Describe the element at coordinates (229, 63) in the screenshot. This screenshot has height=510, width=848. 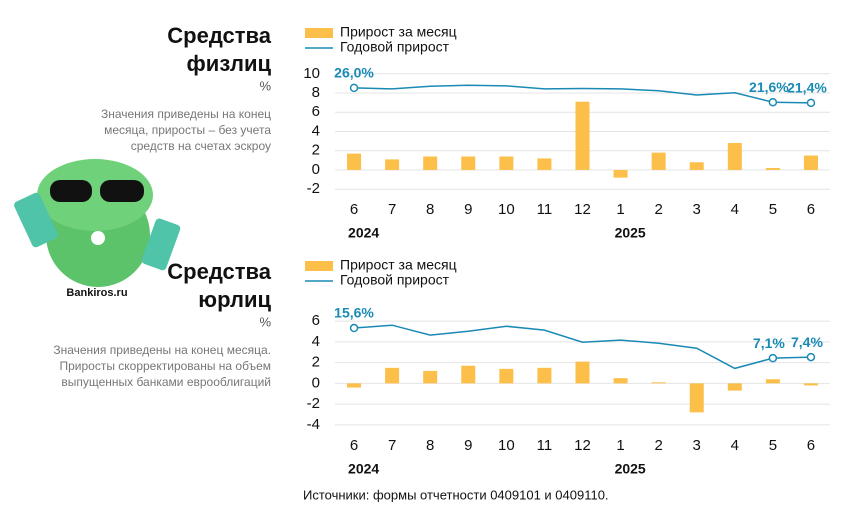
I see `chart-title: физлиц` at that location.